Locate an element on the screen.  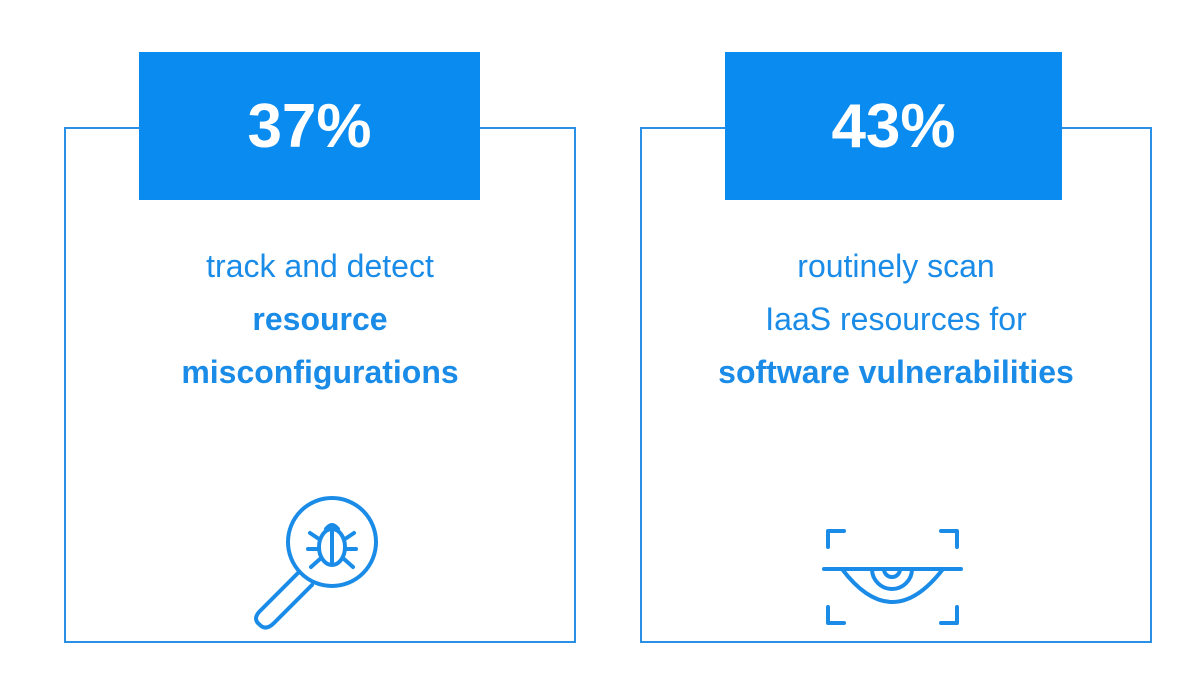
stat-box: 43% is located at coordinates (893, 126).